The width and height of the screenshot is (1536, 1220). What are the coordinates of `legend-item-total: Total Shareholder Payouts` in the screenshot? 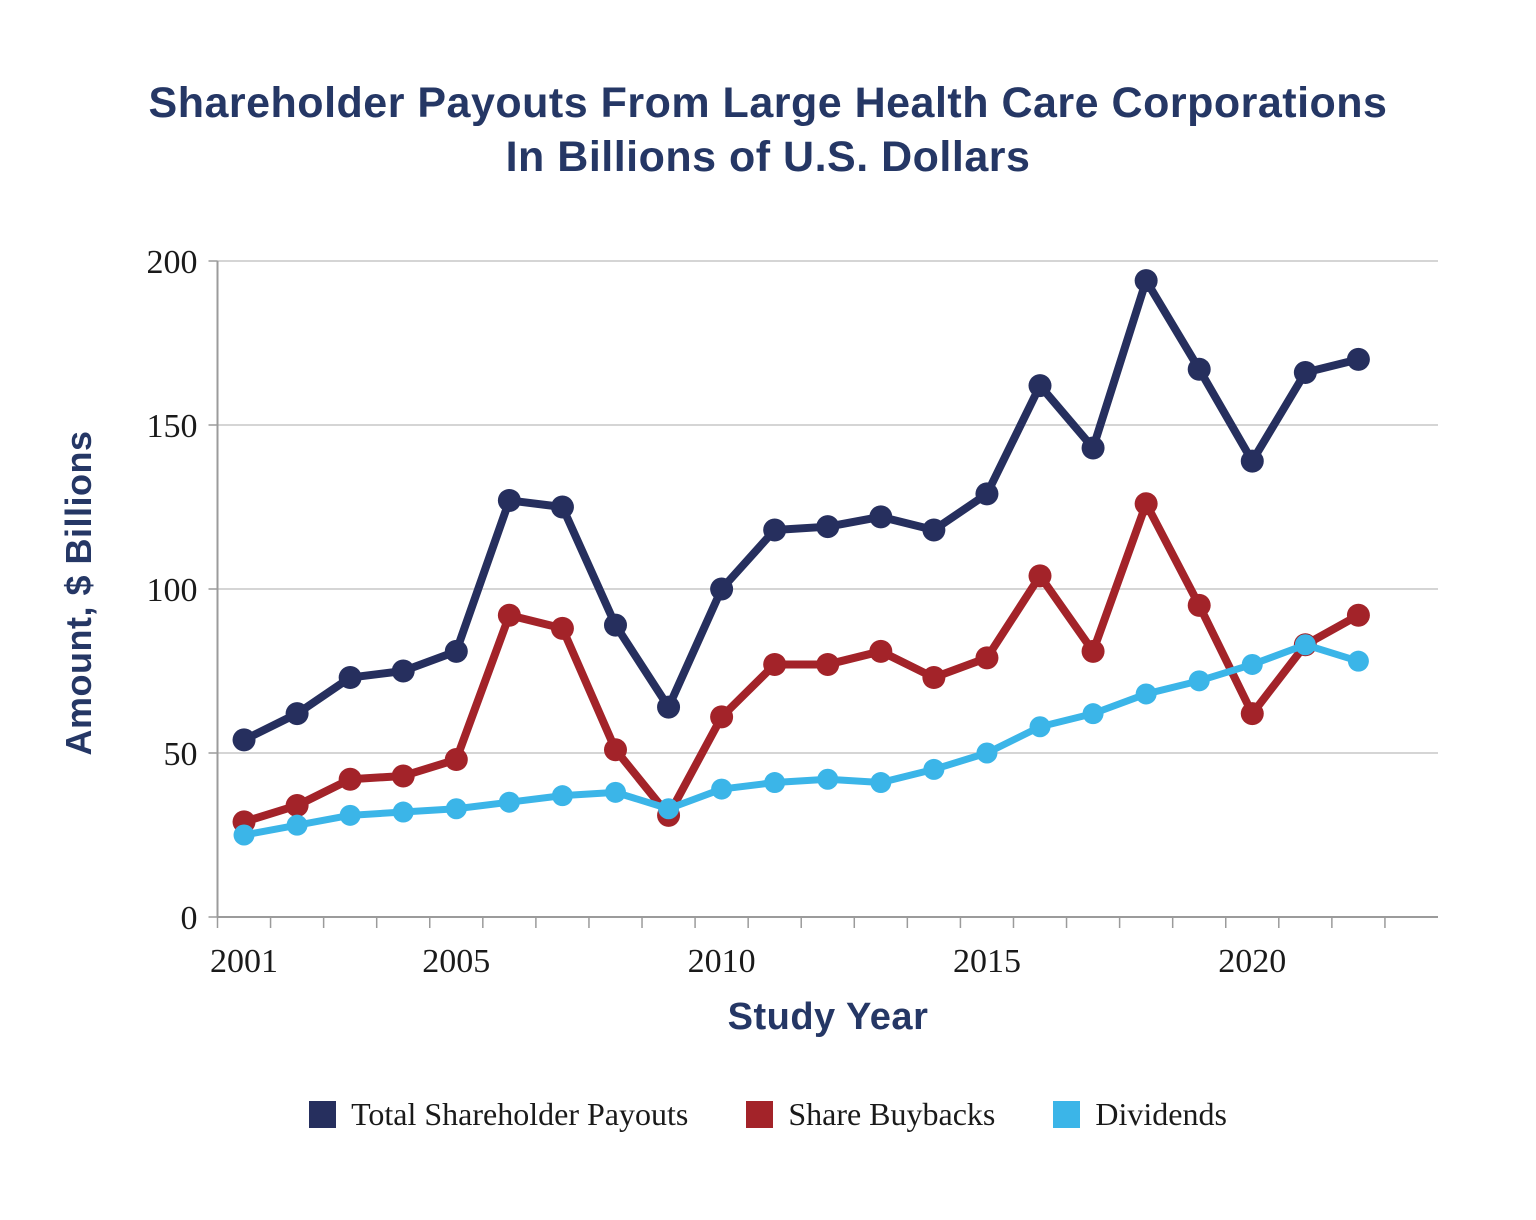 It's located at (498, 1114).